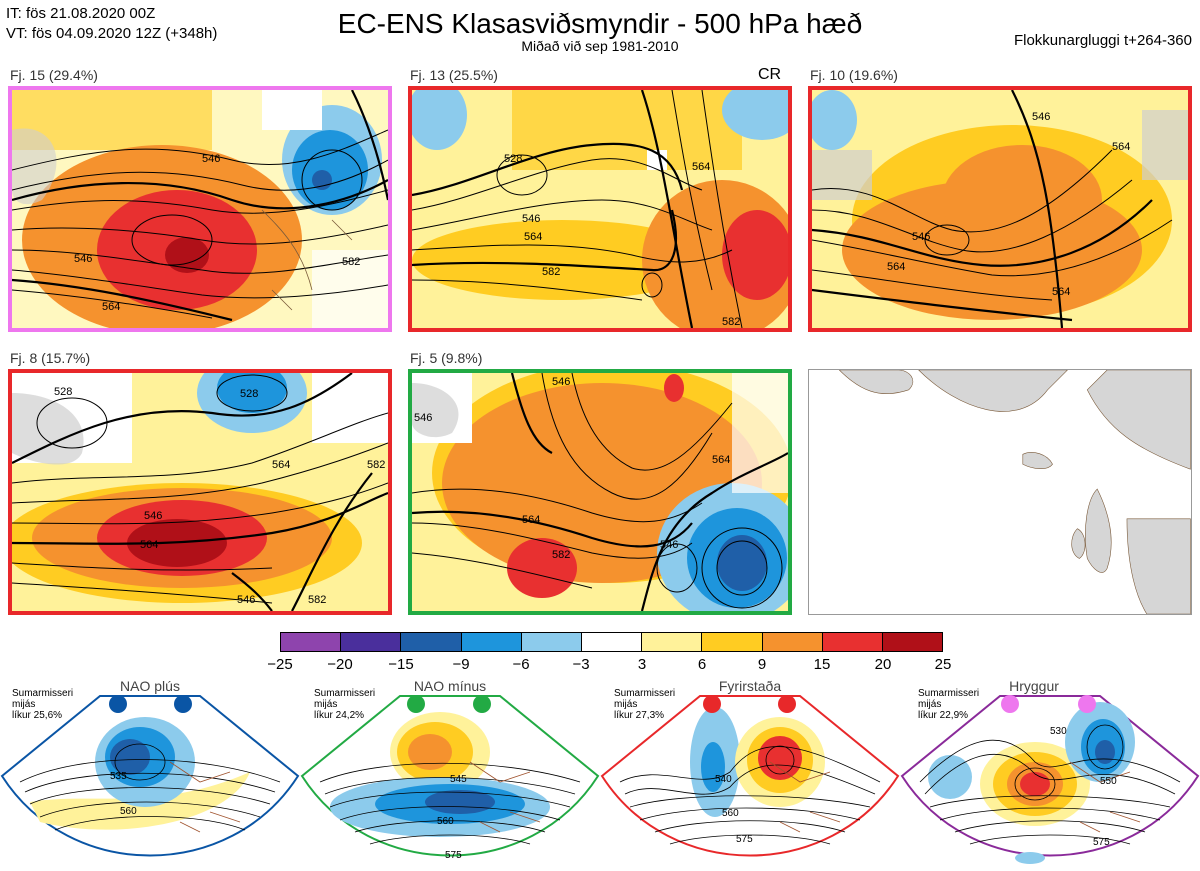 This screenshot has height=871, width=1200. I want to click on colorbar-tick: 15, so click(822, 664).